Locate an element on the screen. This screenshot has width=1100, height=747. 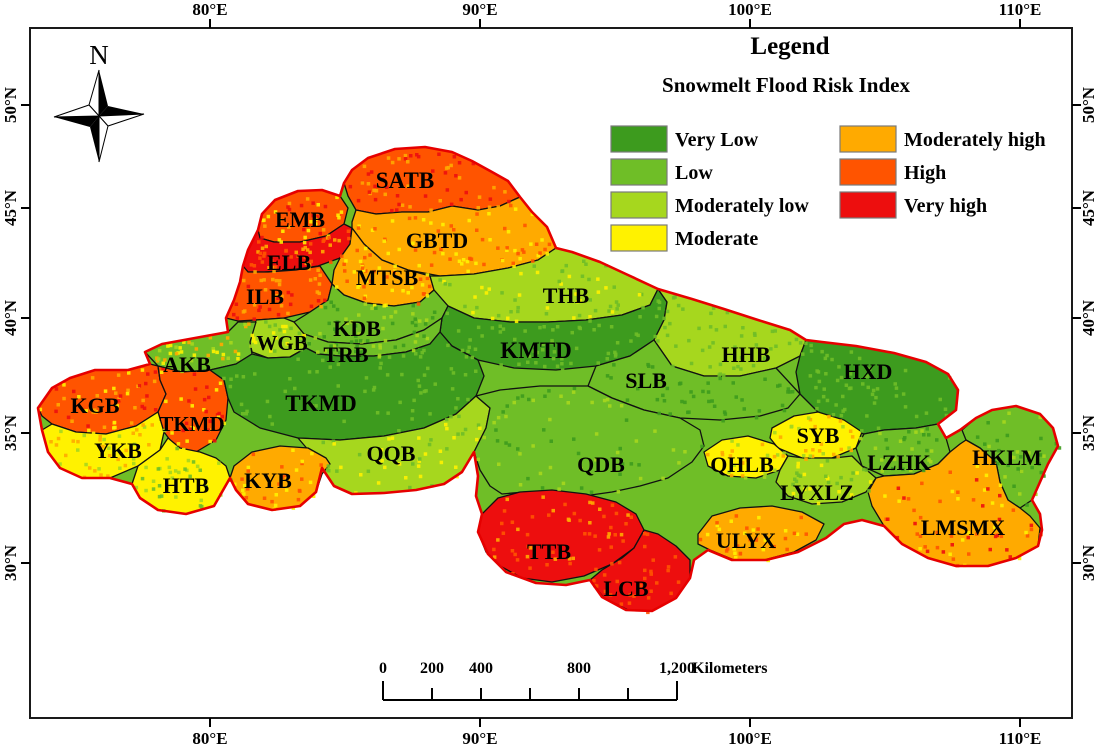
basin-label-qqb: QQB is located at coordinates (391, 453).